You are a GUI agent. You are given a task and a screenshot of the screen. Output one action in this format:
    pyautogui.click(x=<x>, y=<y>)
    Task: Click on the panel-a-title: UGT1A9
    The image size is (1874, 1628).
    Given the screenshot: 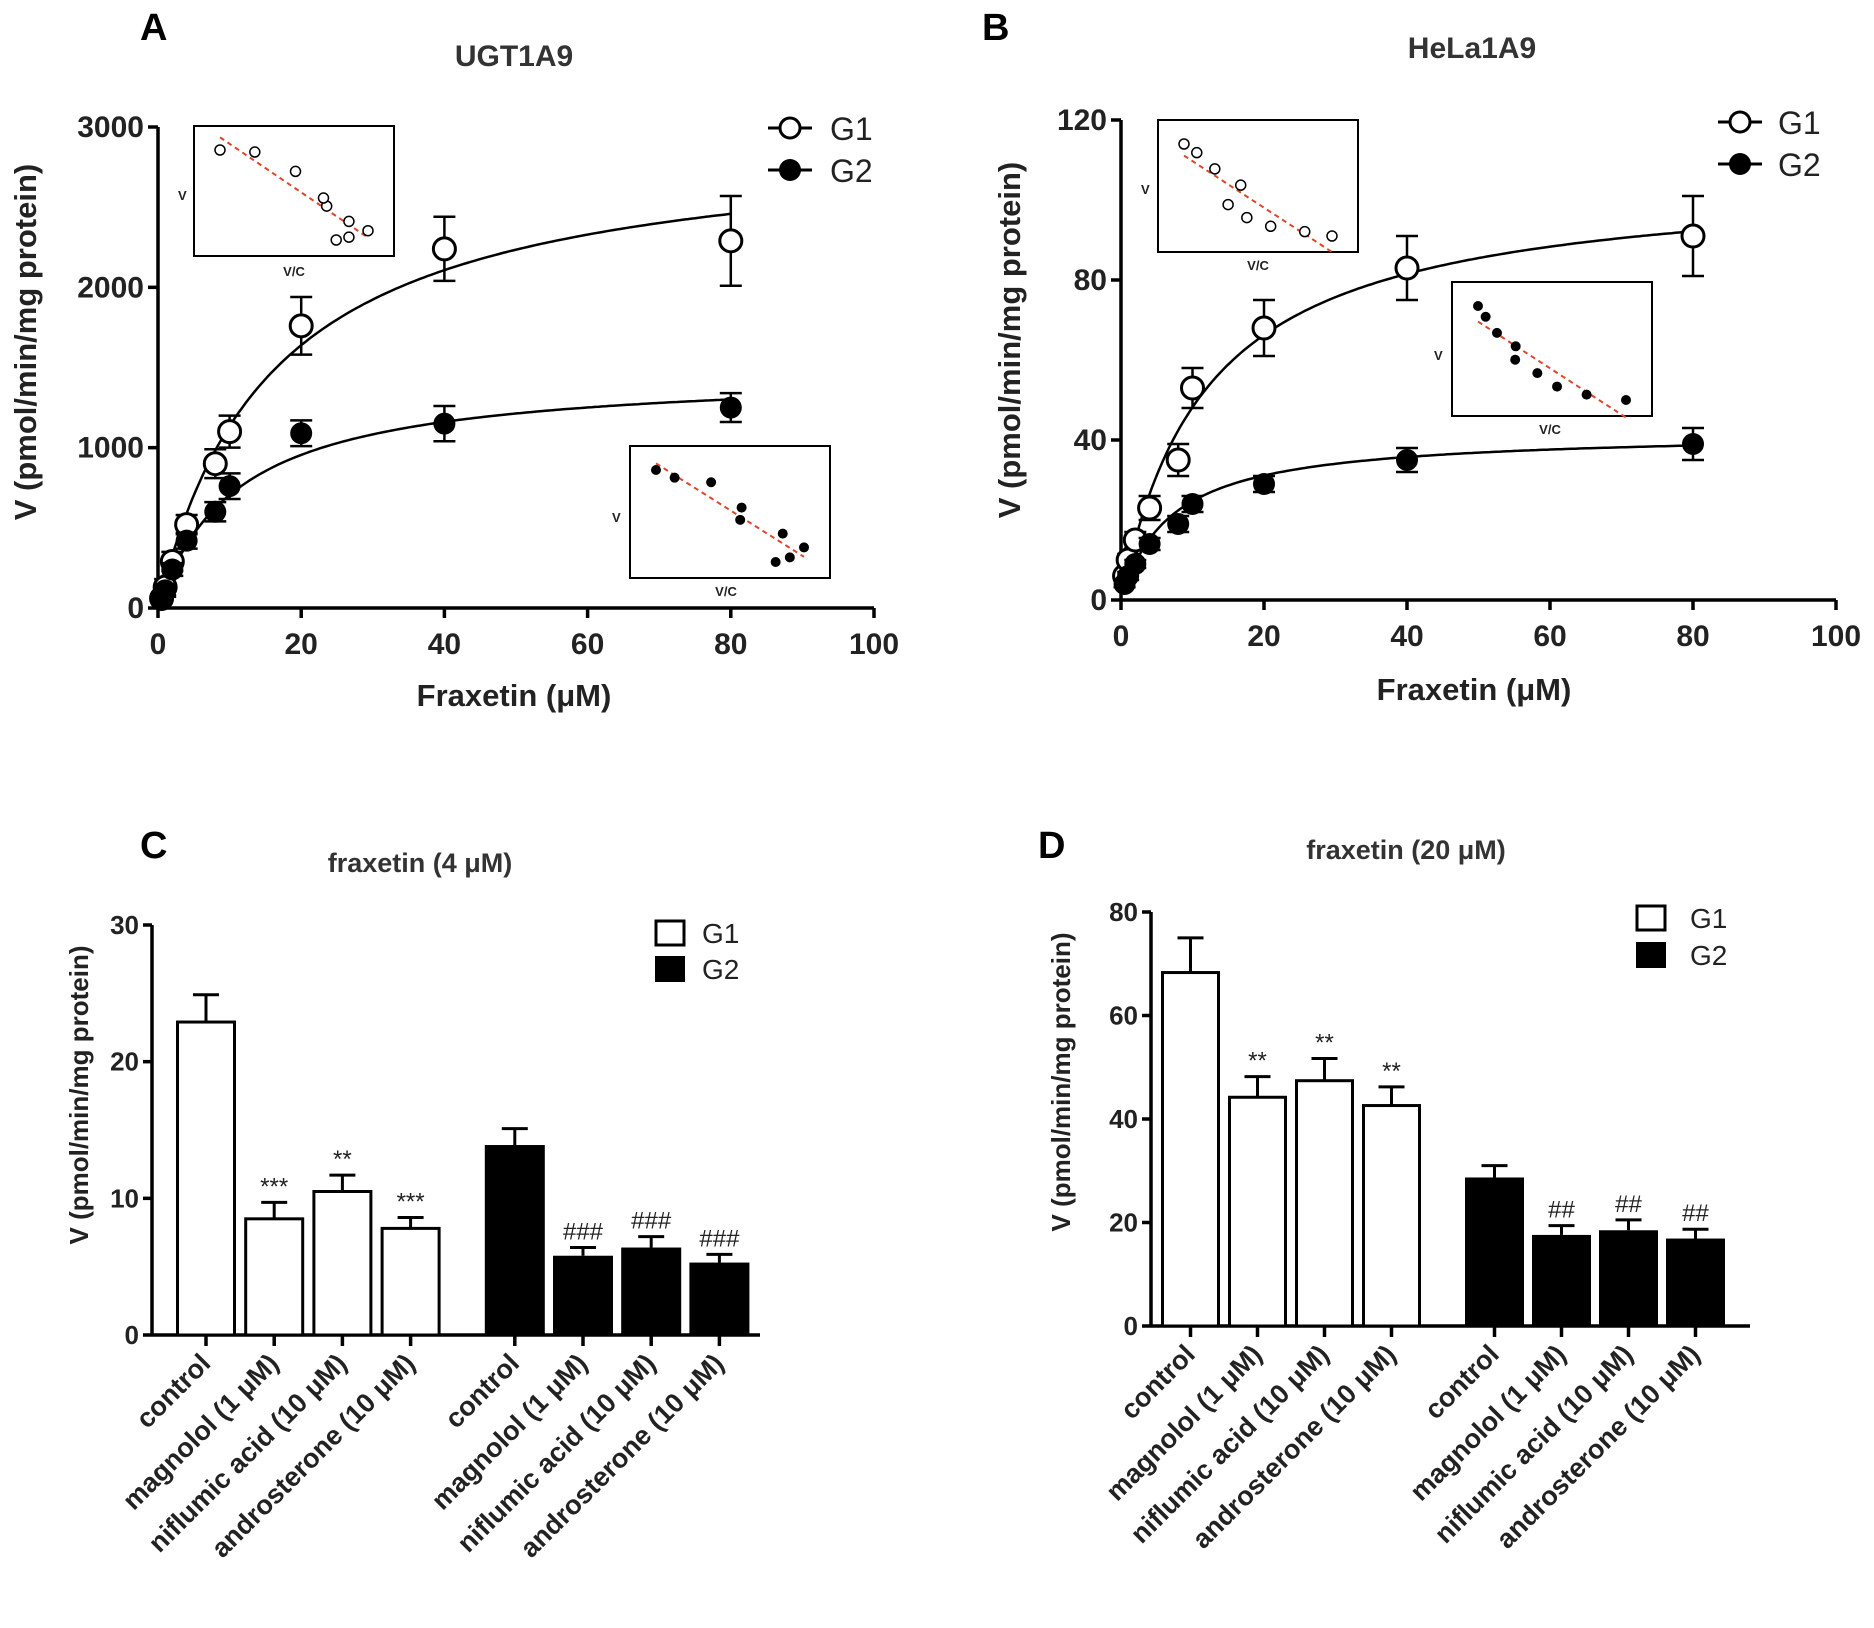 What is the action you would take?
    pyautogui.click(x=514, y=56)
    